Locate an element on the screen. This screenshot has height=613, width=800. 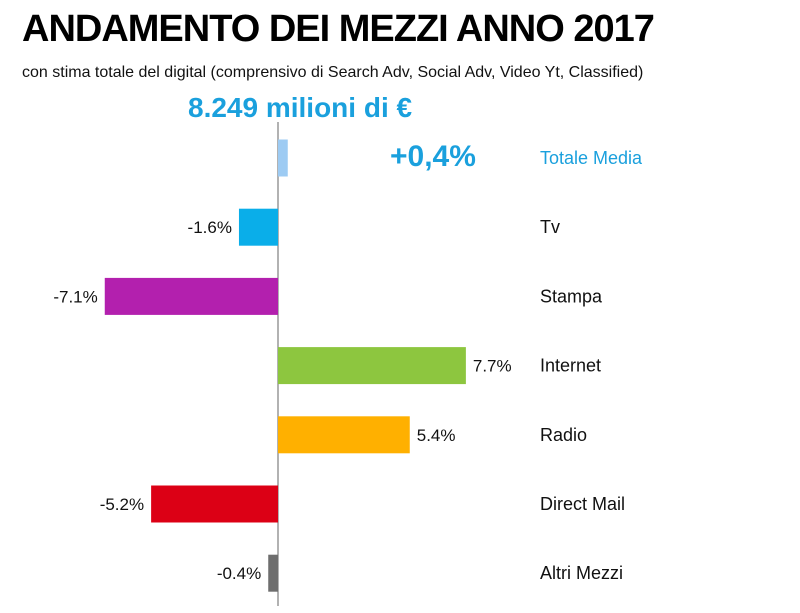
category-label: Tv is located at coordinates (550, 227).